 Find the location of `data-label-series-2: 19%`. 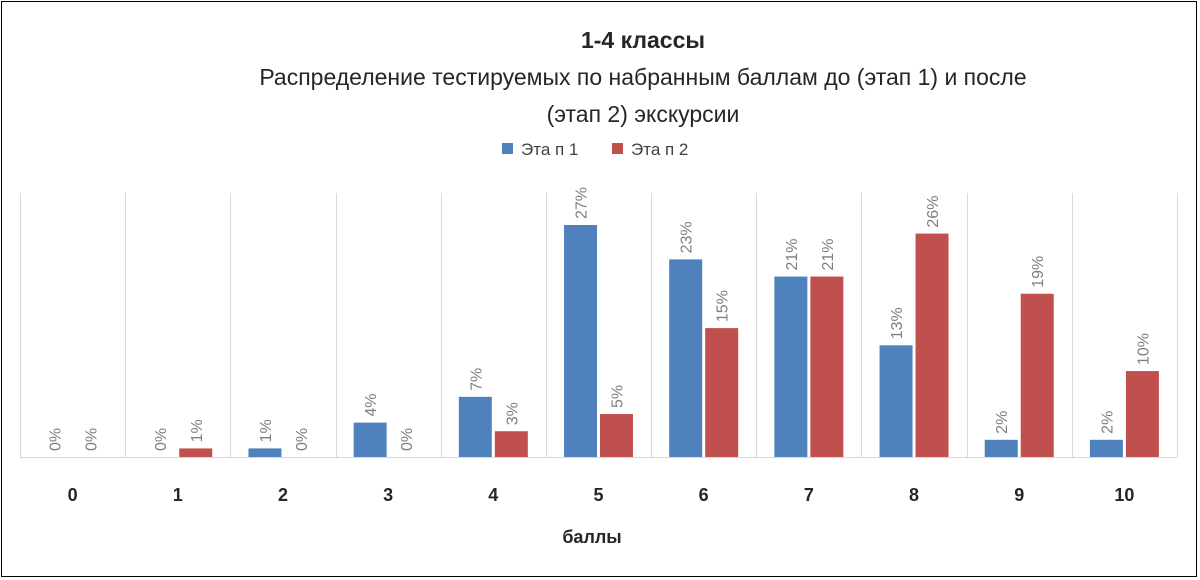

data-label-series-2: 19% is located at coordinates (1038, 272).